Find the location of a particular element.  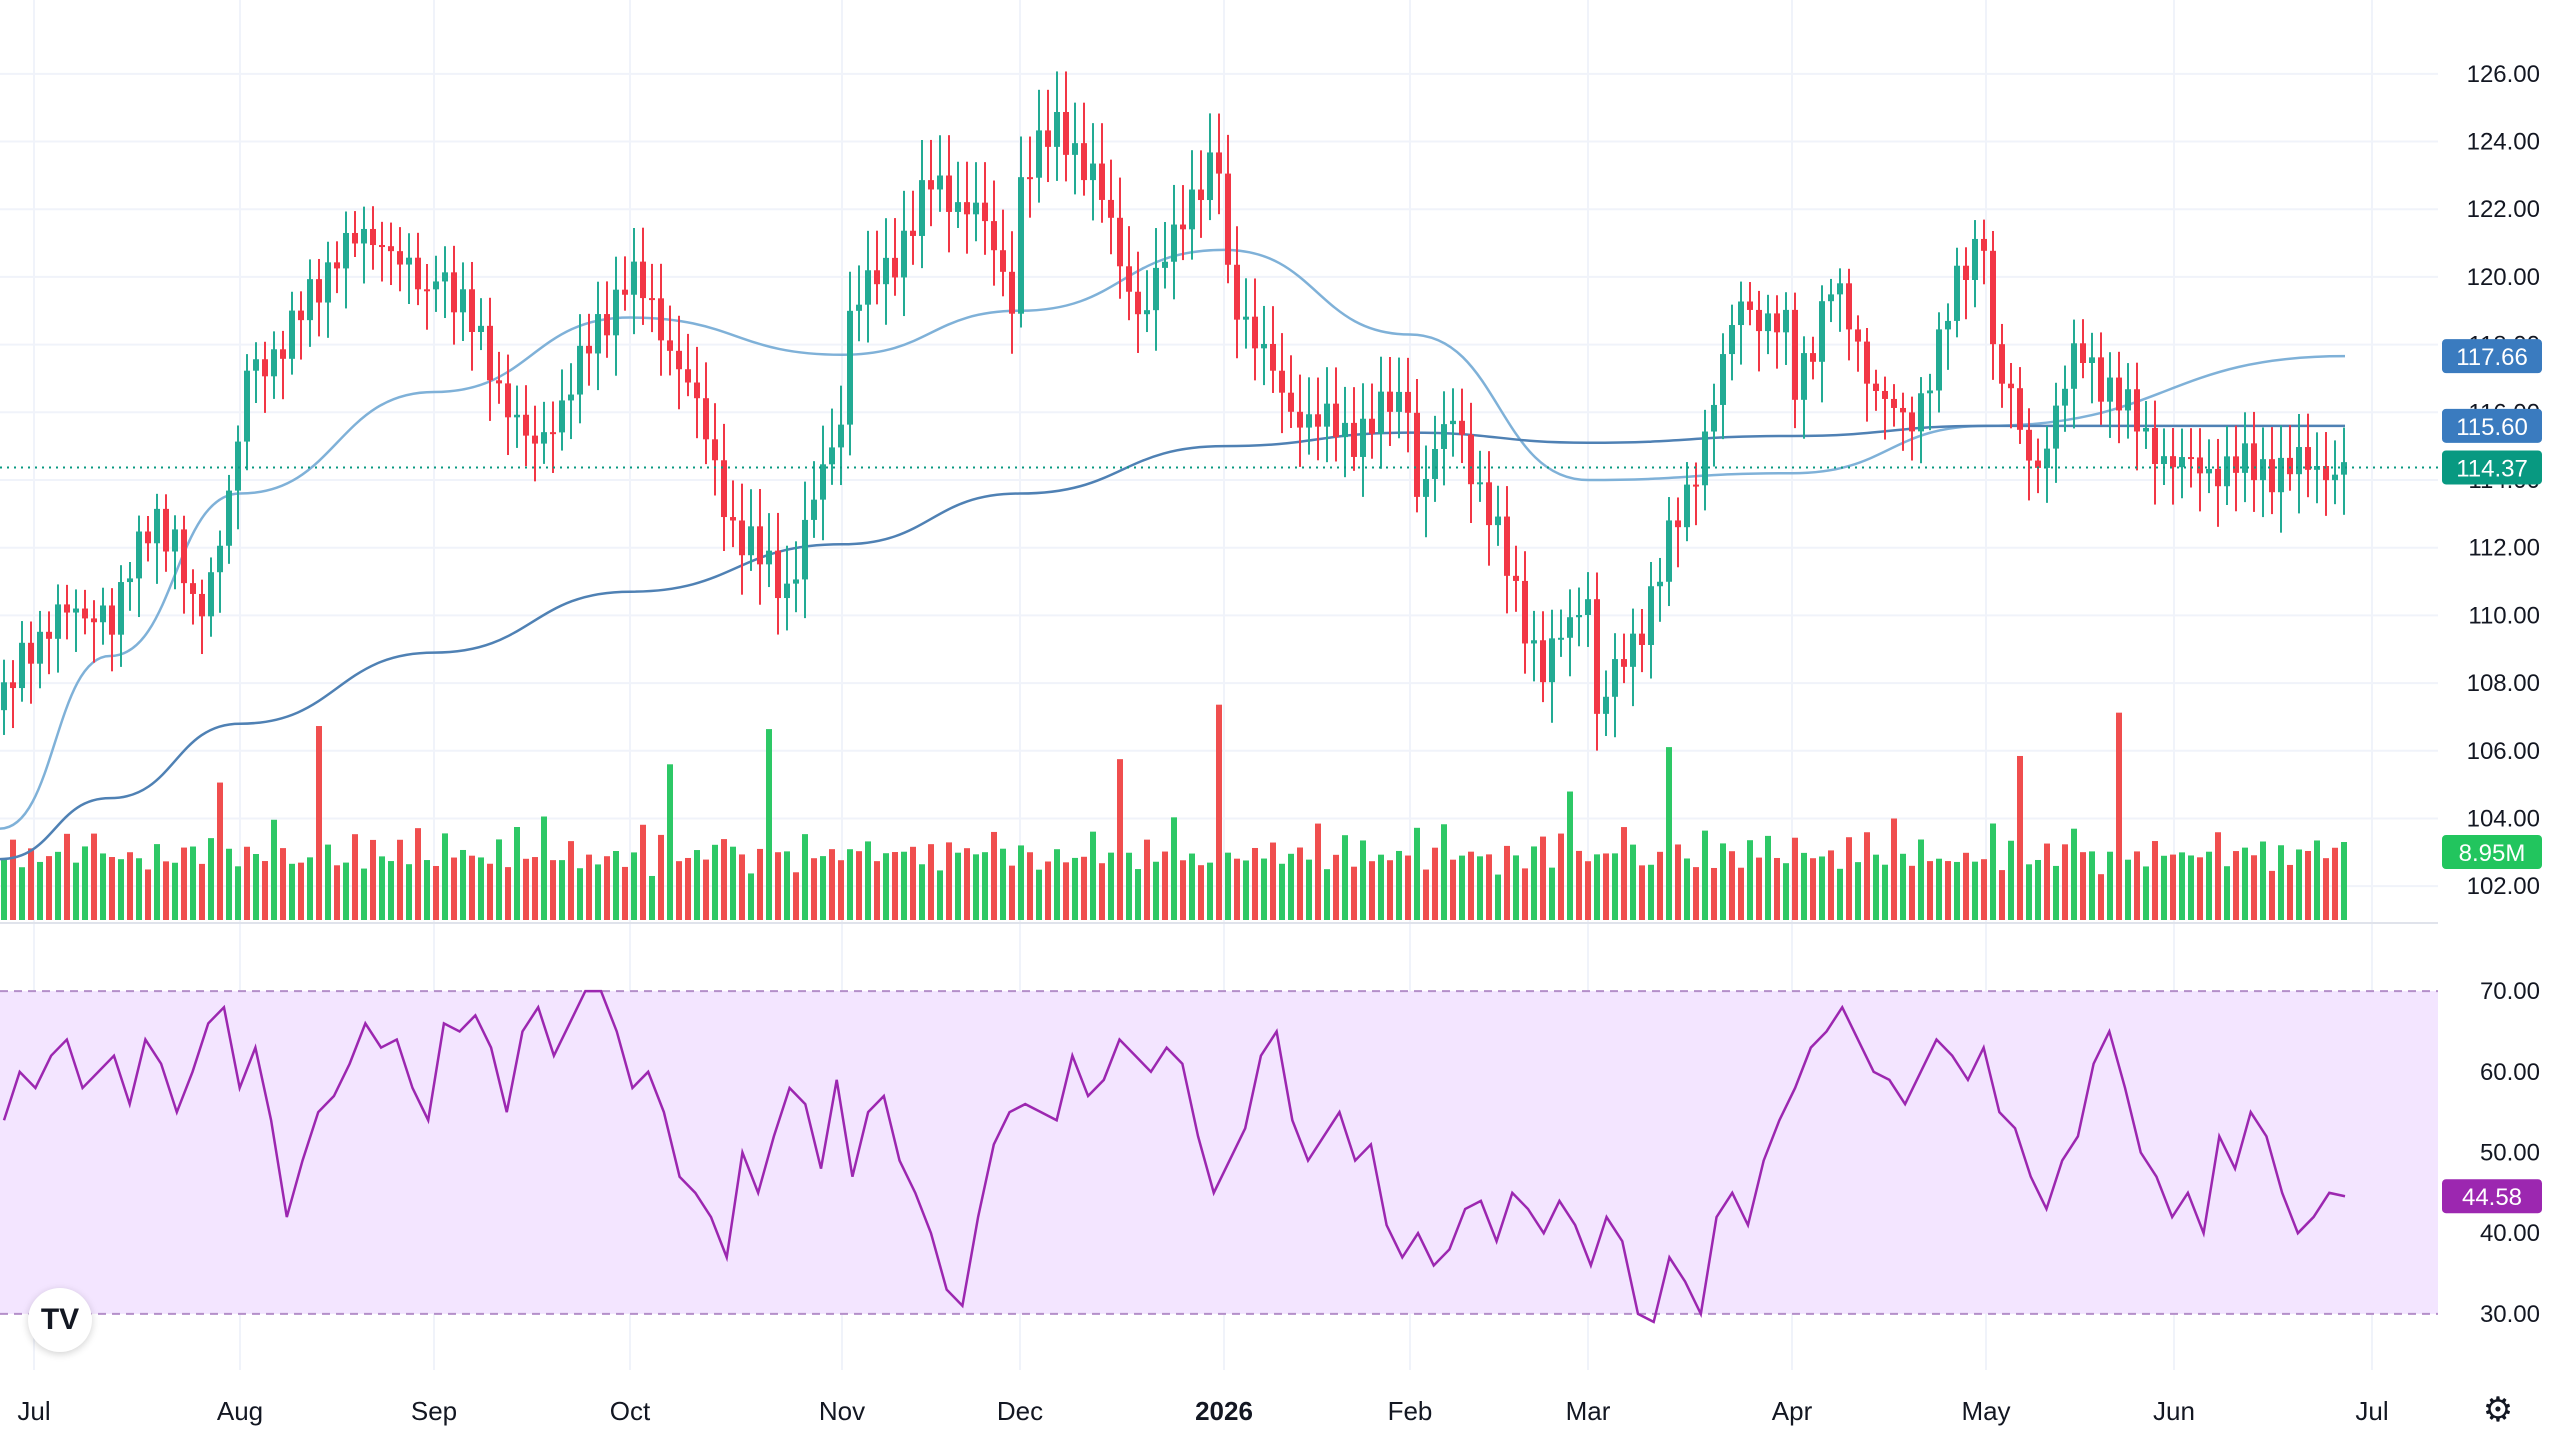

tradingview-logo: TV is located at coordinates (60, 1320).